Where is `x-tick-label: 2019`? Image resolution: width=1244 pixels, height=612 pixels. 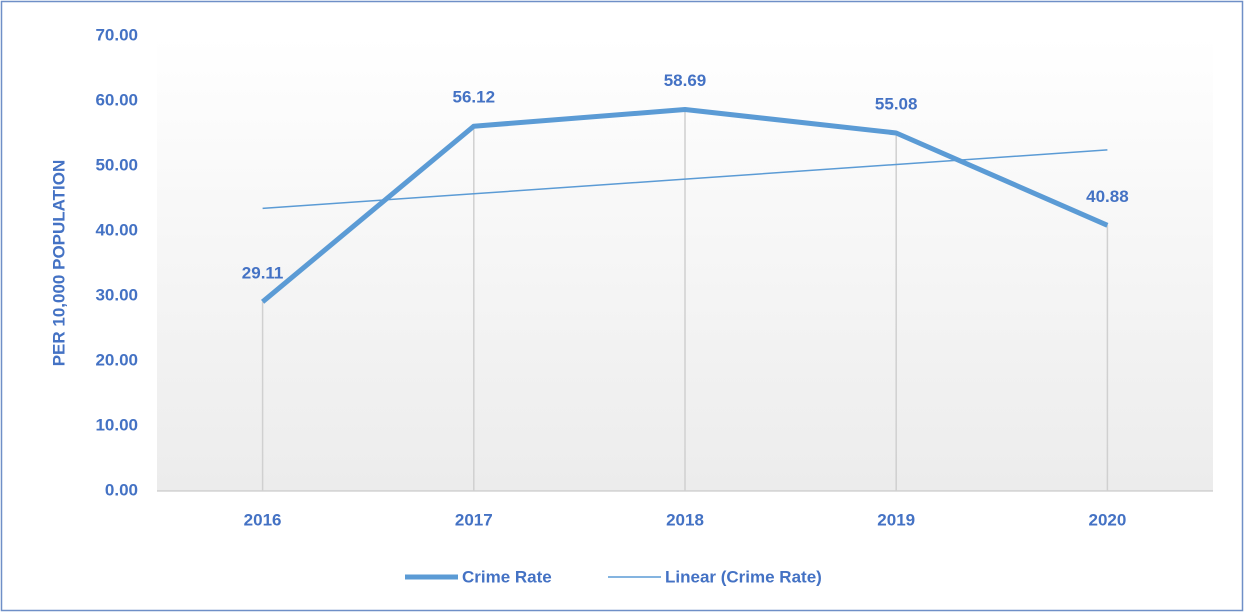
x-tick-label: 2019 is located at coordinates (896, 519).